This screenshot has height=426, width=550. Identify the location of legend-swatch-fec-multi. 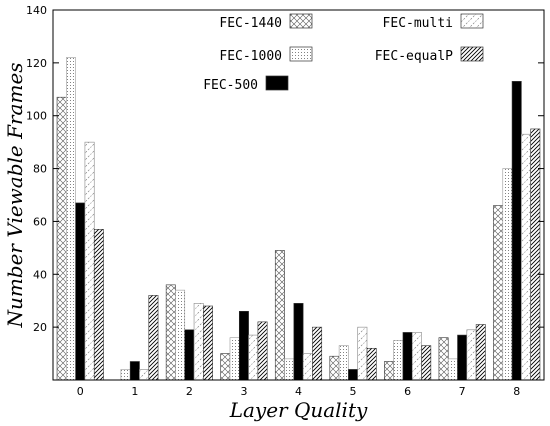
(472, 21).